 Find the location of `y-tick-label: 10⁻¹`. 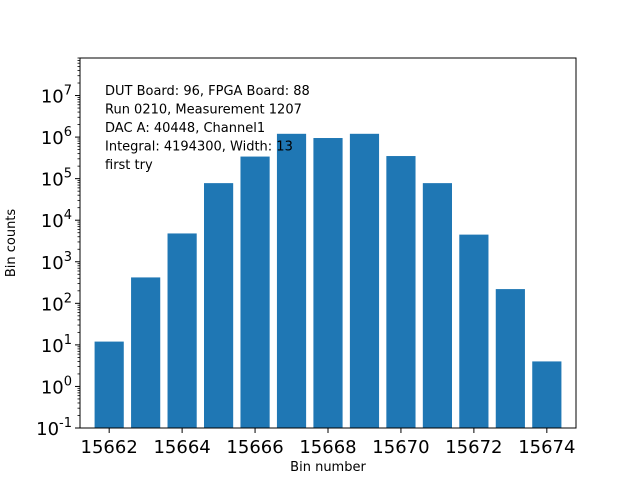

y-tick-label: 10⁻¹ is located at coordinates (54, 428).